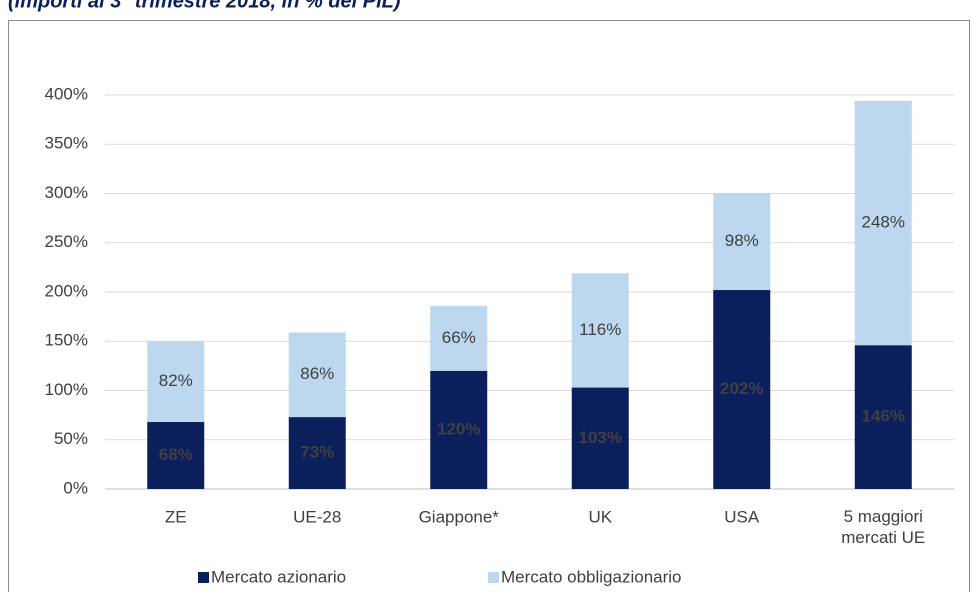  Describe the element at coordinates (66, 143) in the screenshot. I see `y-tick-label: 350%` at that location.